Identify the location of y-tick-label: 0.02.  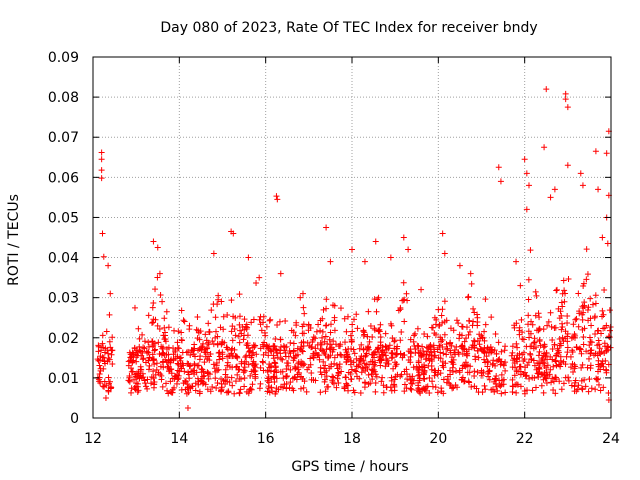
(63, 339).